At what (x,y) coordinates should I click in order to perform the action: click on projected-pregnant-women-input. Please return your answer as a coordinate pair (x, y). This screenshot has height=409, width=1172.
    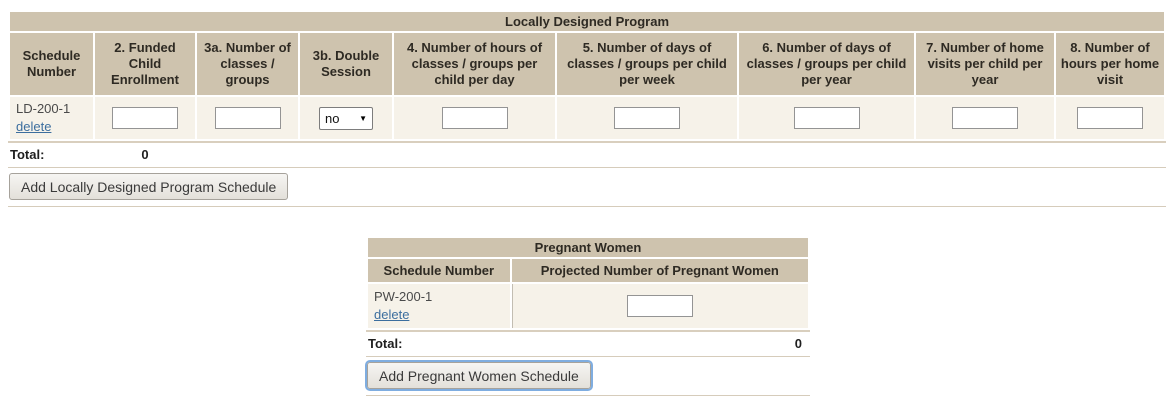
    Looking at the image, I should click on (660, 306).